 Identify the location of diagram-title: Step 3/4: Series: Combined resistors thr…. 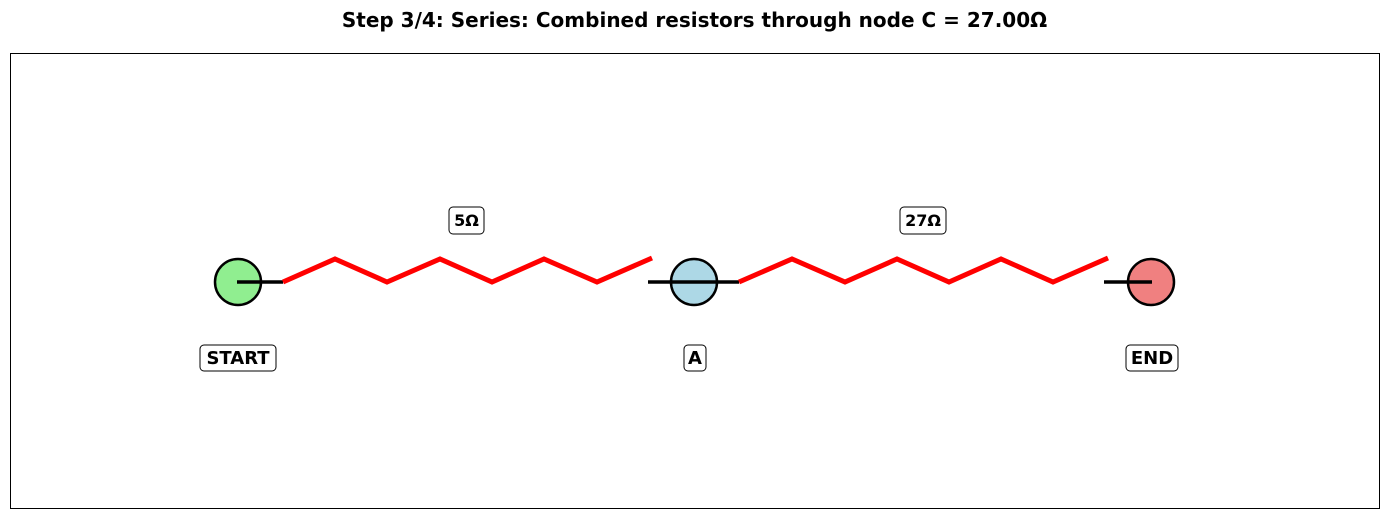
(694, 20).